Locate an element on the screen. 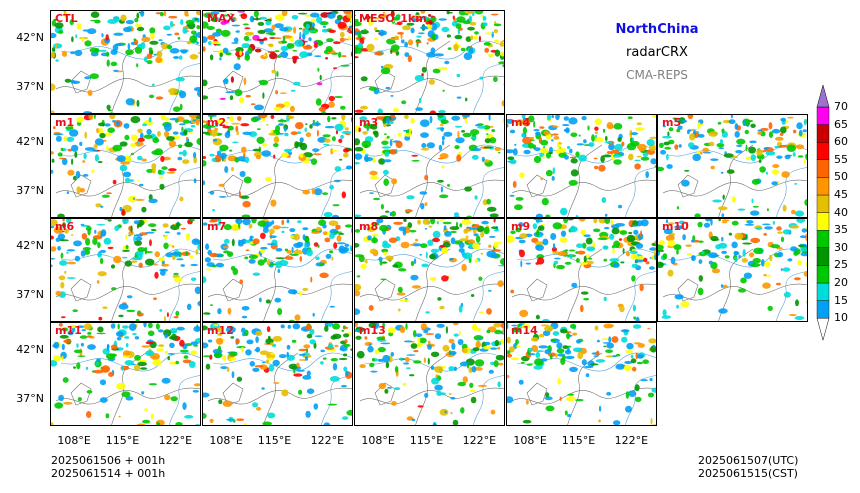 This screenshot has height=493, width=860. colorbar-tick-label: 30 is located at coordinates (841, 247).